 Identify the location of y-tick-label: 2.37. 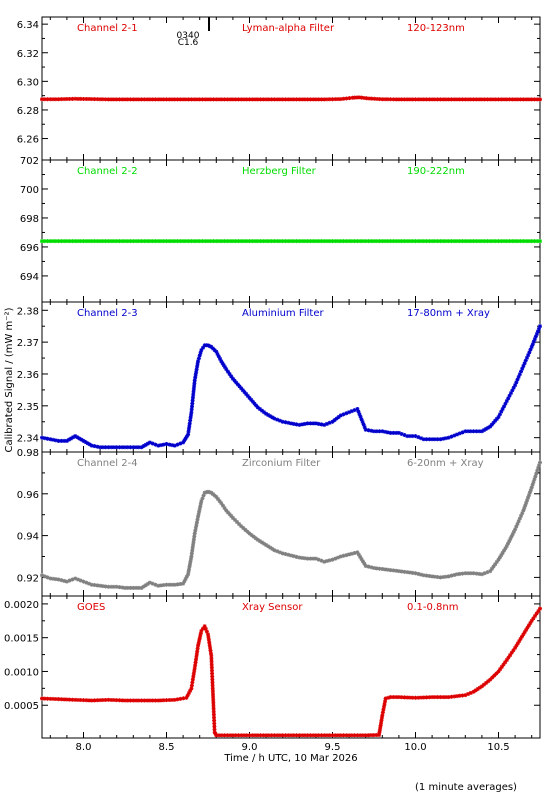
(28, 343).